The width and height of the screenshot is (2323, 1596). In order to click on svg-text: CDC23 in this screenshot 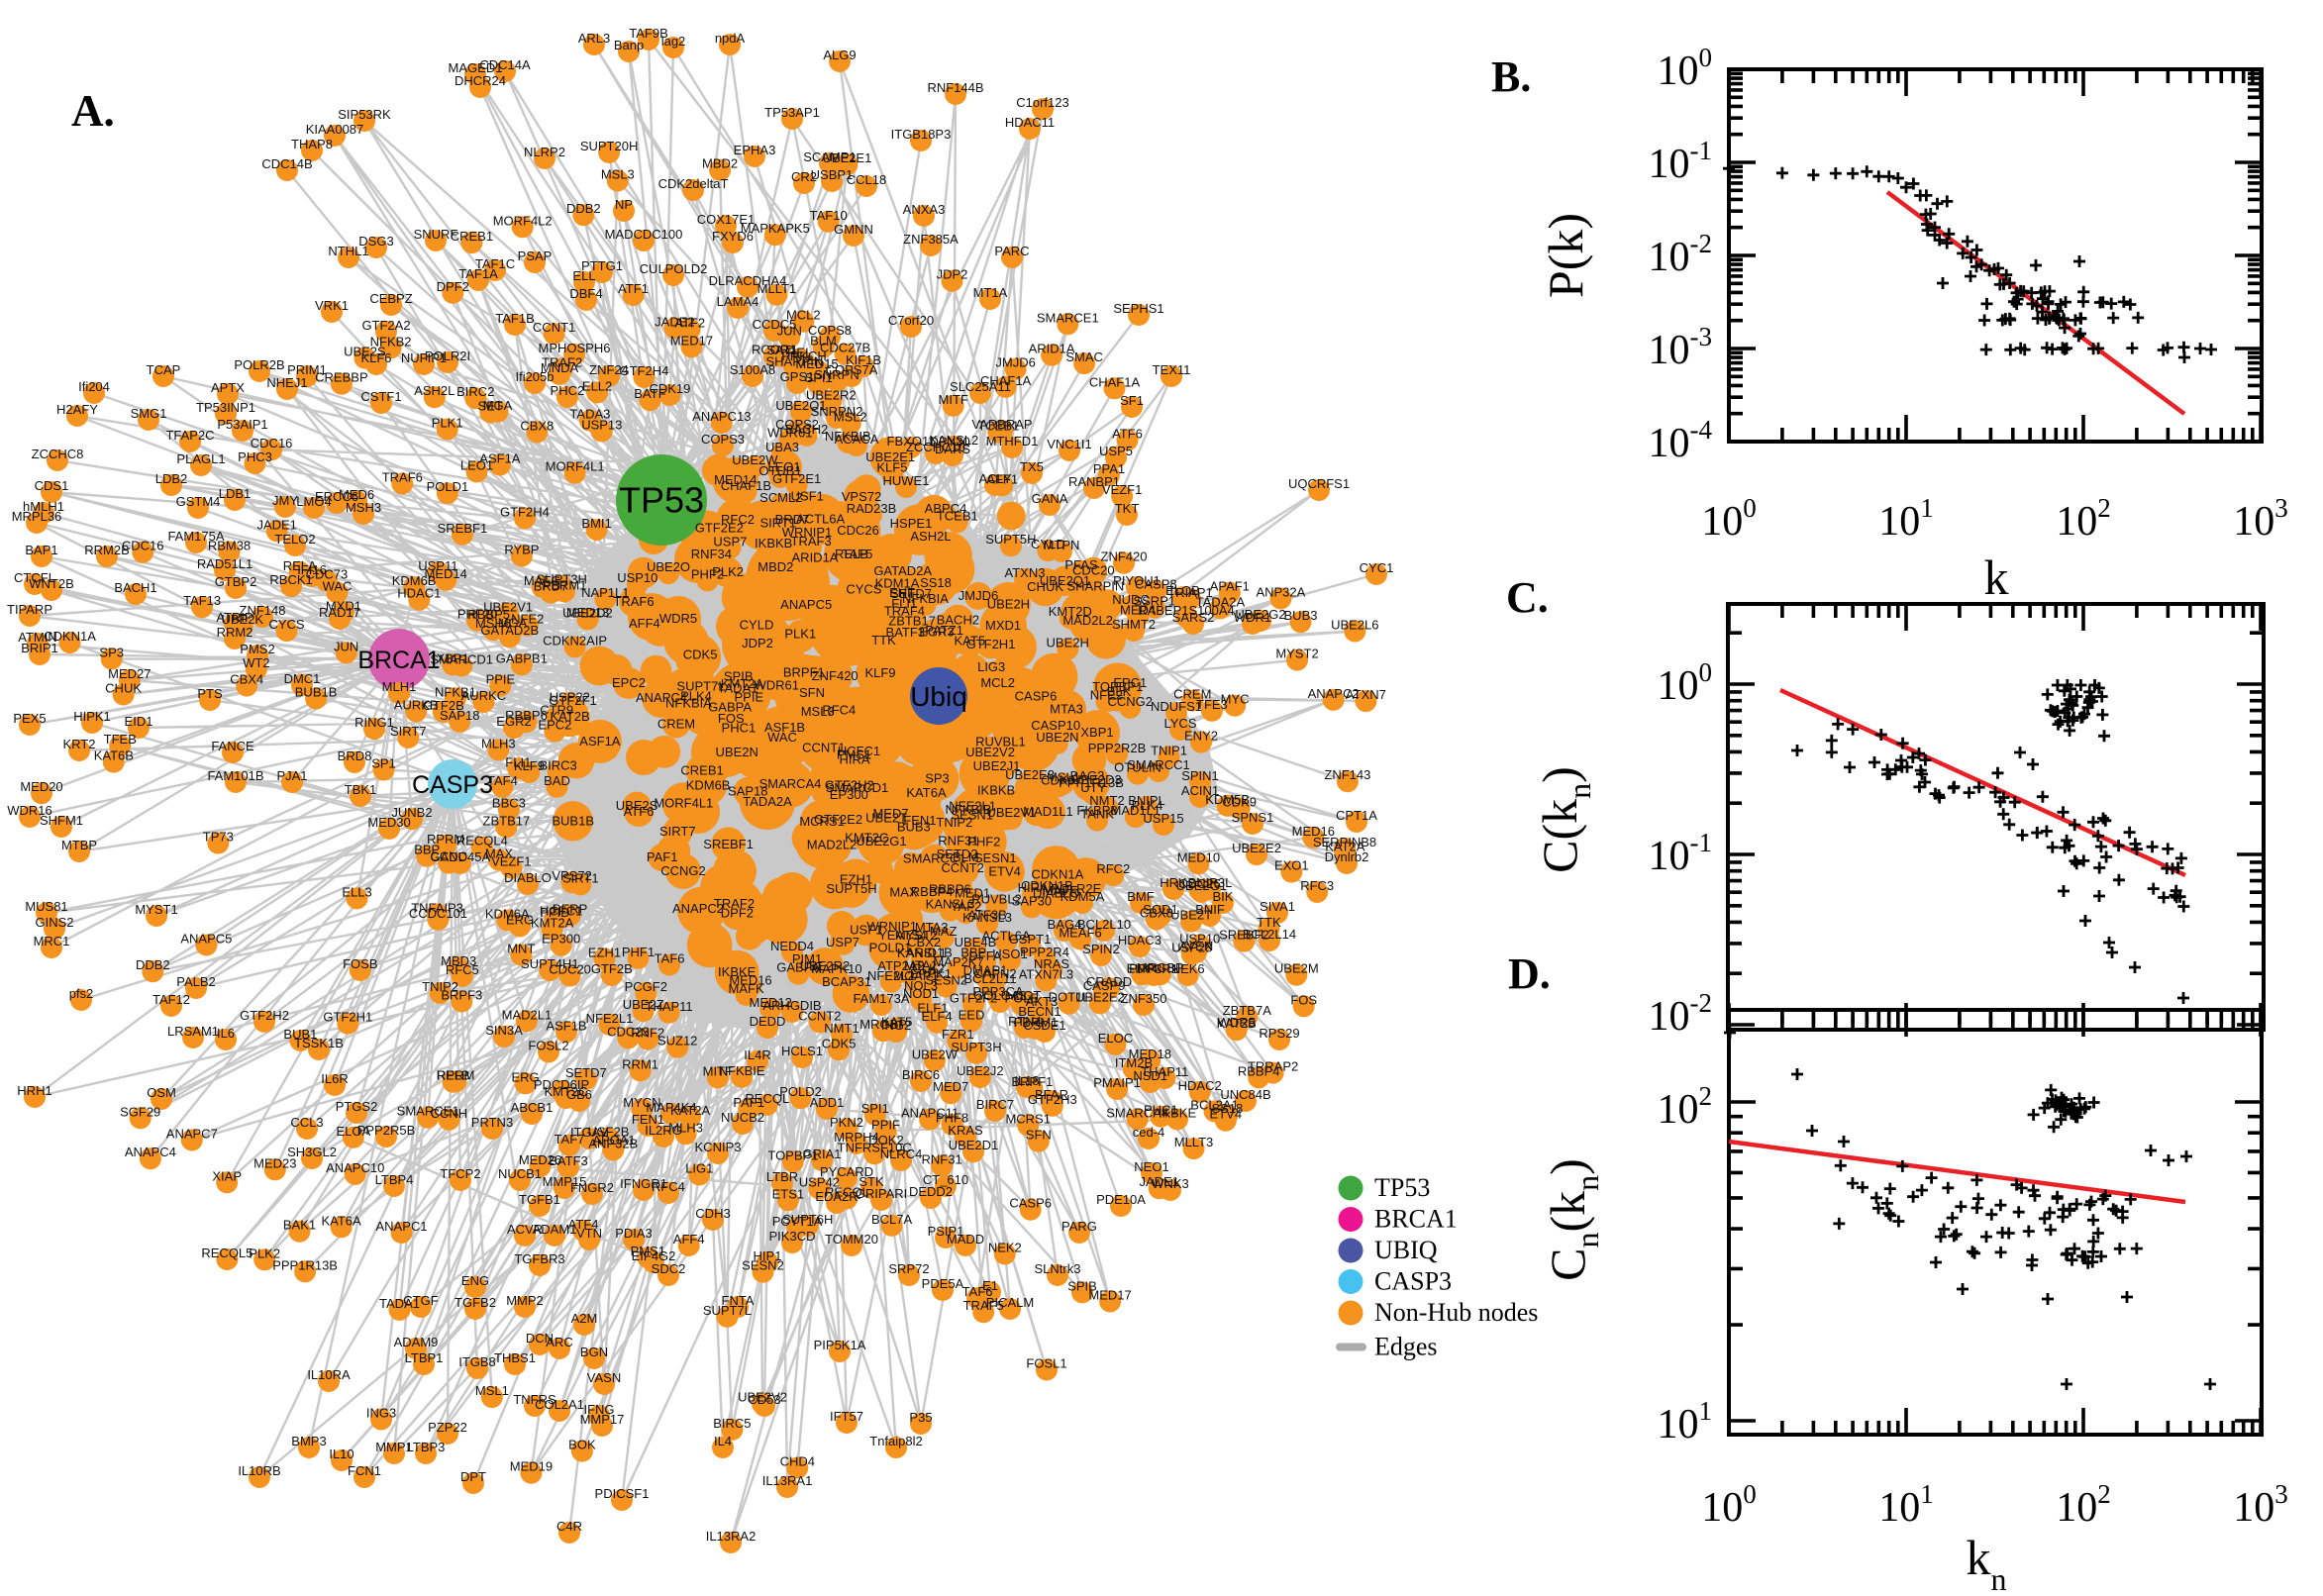, I will do `click(628, 1032)`.